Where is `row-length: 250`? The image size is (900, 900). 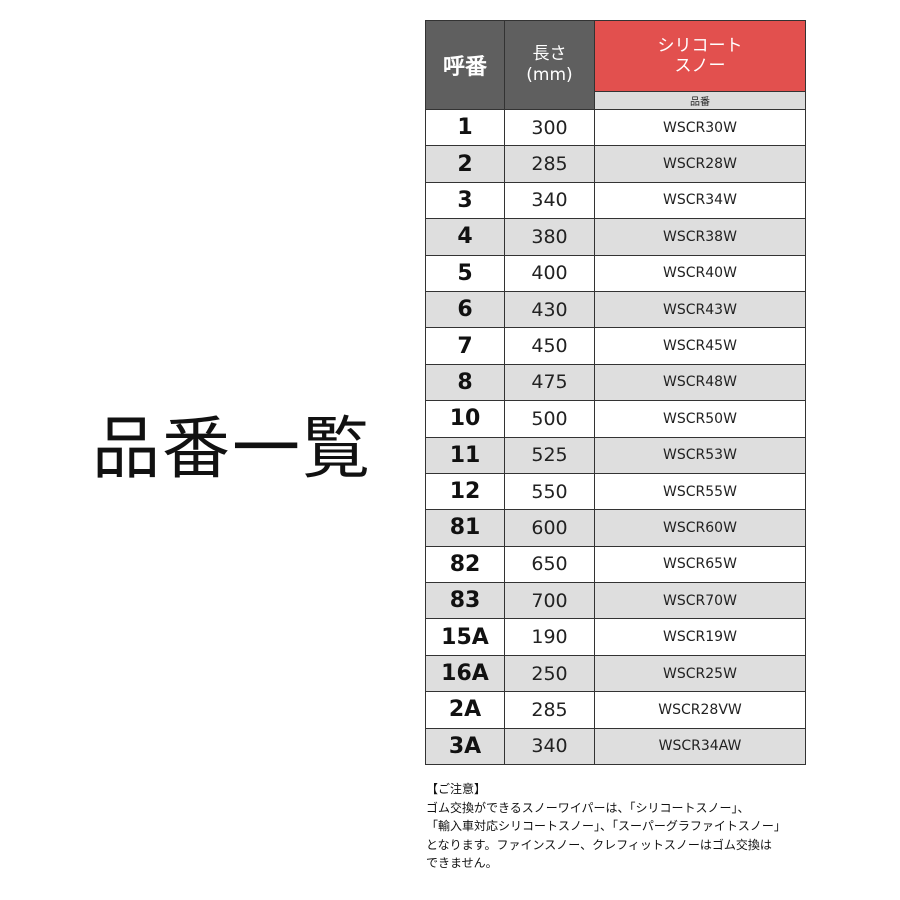 row-length: 250 is located at coordinates (549, 673).